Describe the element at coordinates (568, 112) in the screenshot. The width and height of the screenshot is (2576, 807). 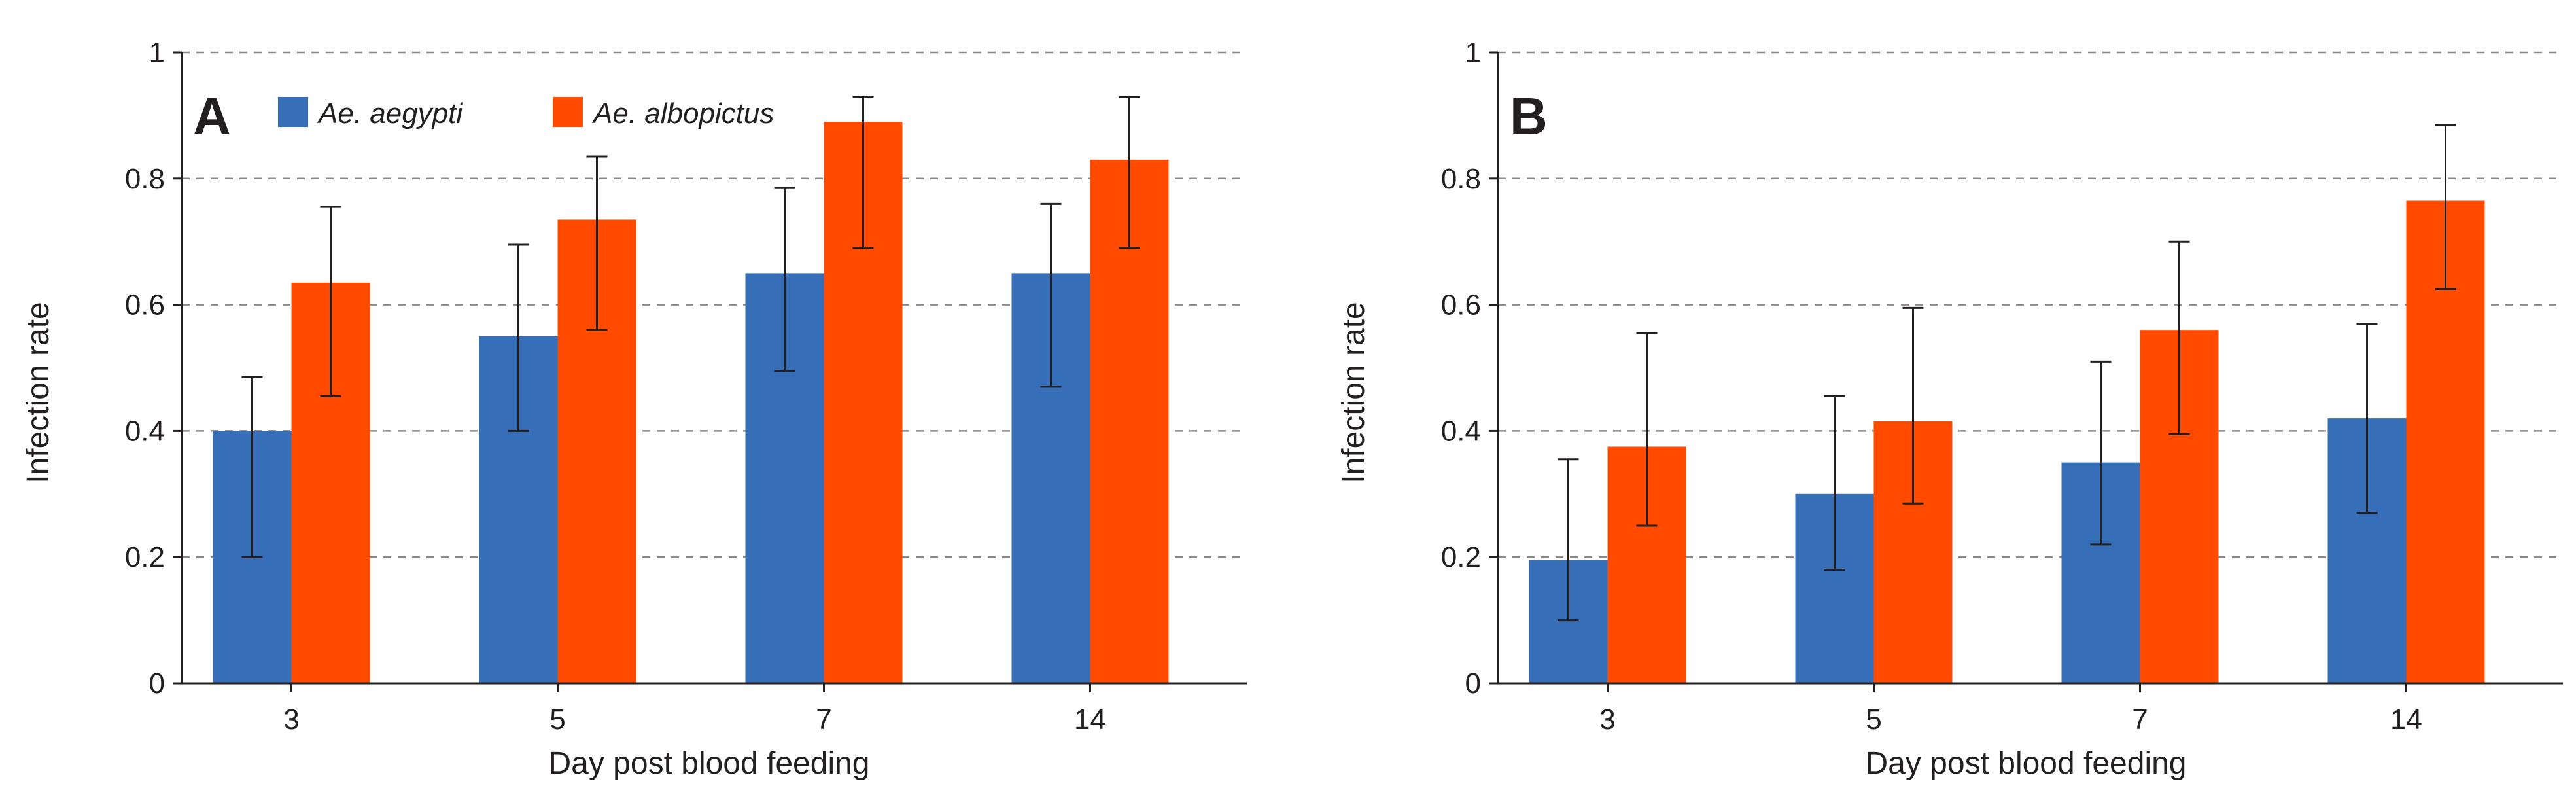
I see `legend-swatch-albopictus` at that location.